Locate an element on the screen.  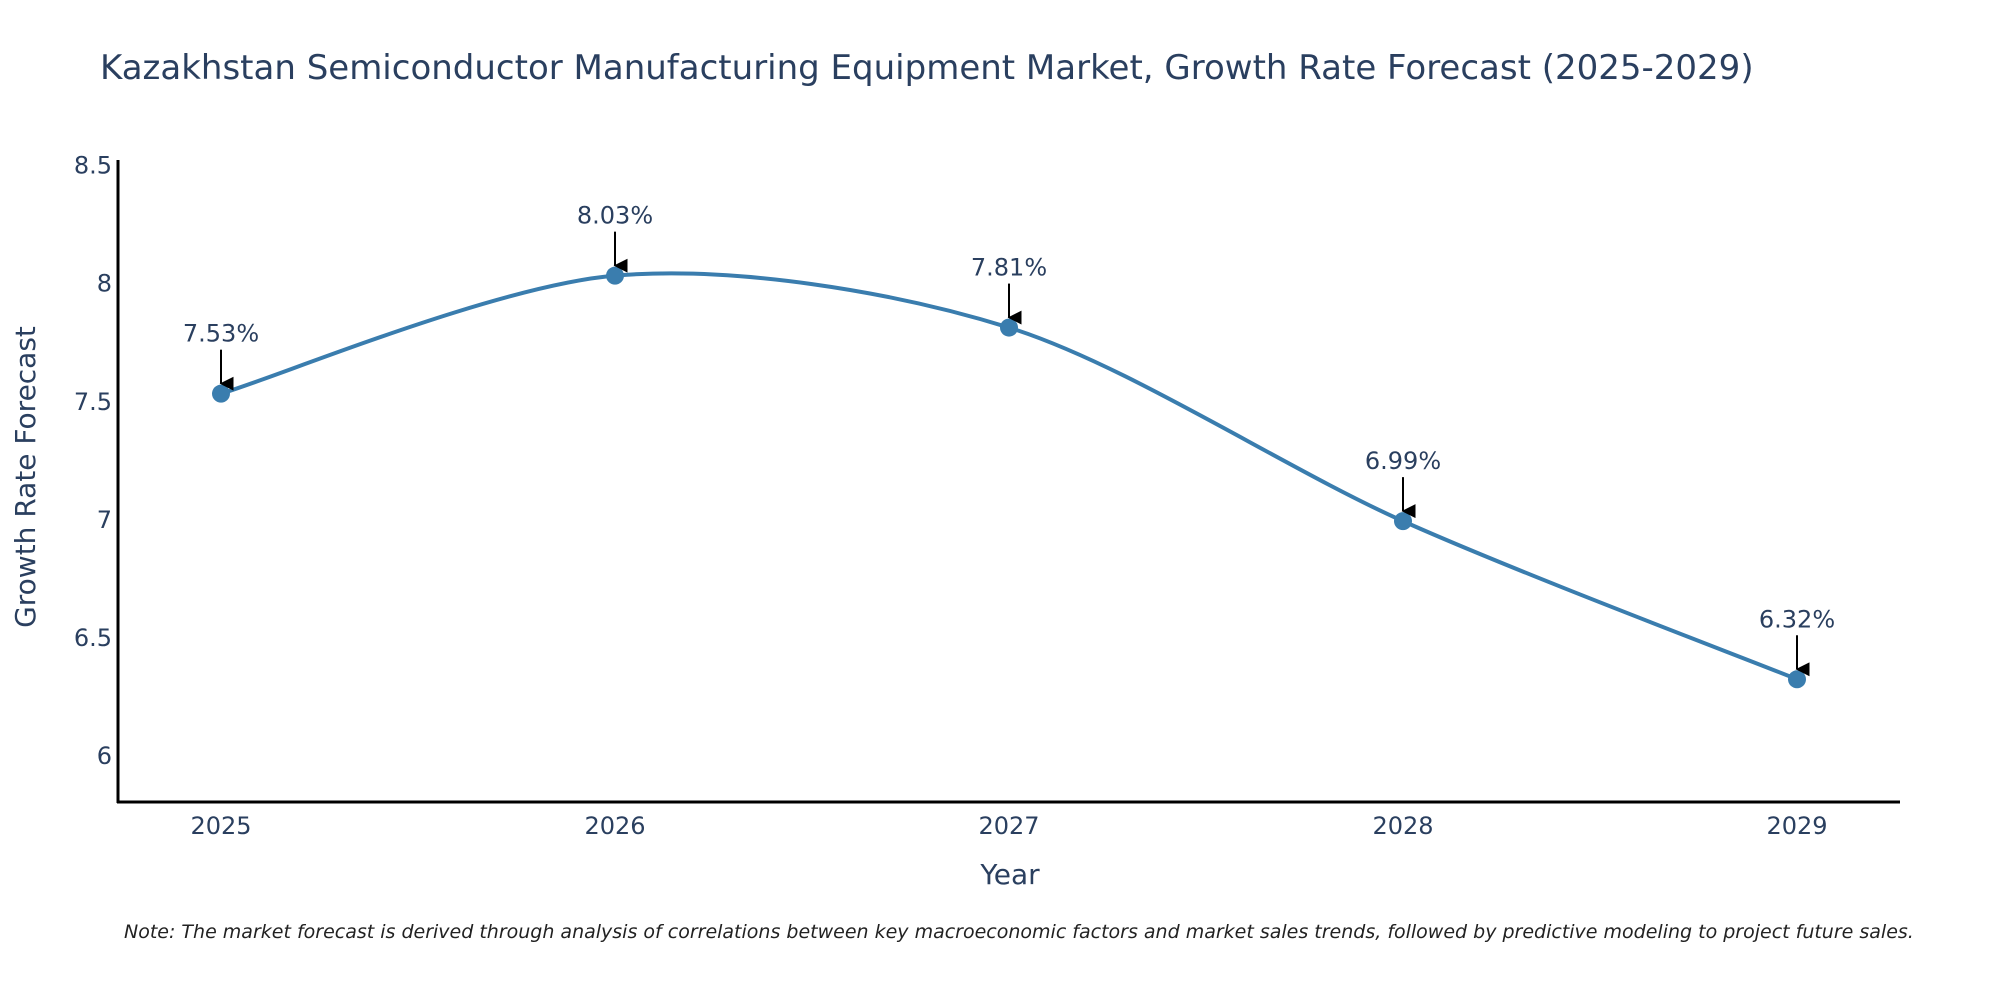
x-tick-label: 2025 is located at coordinates (220, 826).